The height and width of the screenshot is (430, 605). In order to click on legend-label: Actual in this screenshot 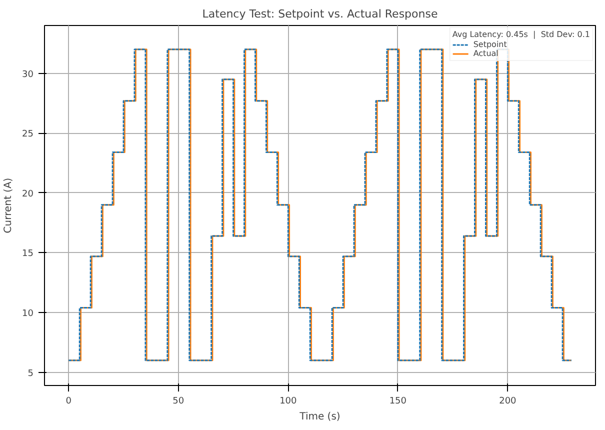, I will do `click(485, 53)`.